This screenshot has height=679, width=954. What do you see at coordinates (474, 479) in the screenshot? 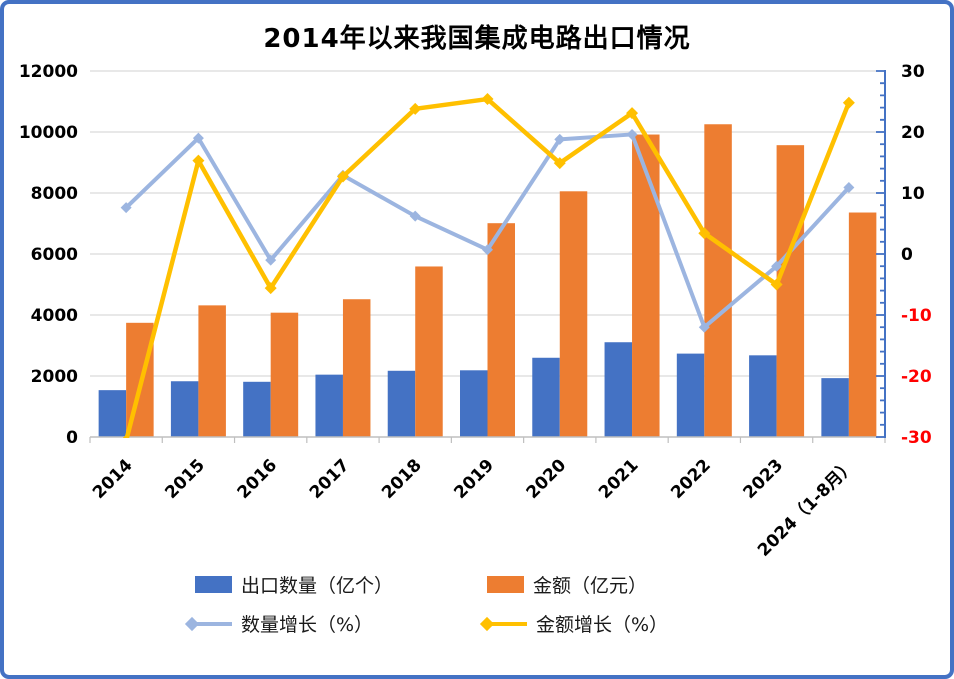
I see `svg-text: 2019` at bounding box center [474, 479].